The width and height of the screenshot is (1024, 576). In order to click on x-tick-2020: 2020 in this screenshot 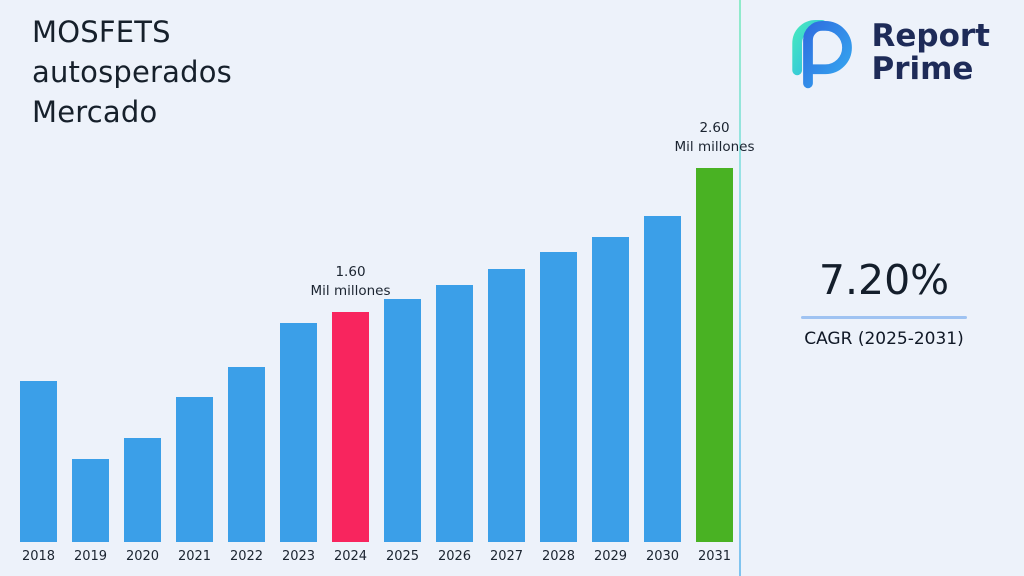, I will do `click(142, 556)`.